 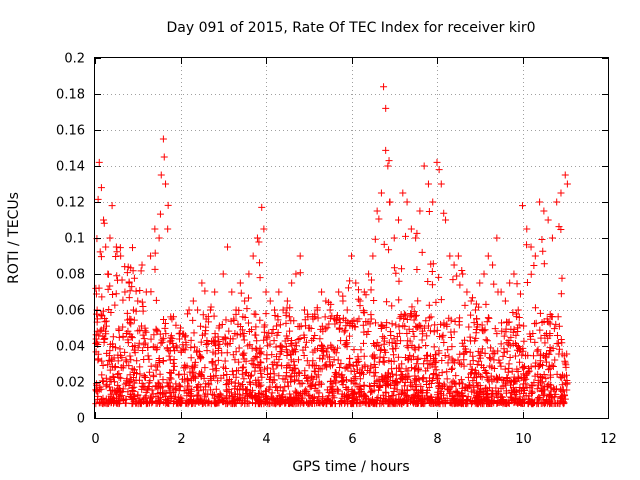 I want to click on y-tick-label: 0.1, so click(x=74, y=239).